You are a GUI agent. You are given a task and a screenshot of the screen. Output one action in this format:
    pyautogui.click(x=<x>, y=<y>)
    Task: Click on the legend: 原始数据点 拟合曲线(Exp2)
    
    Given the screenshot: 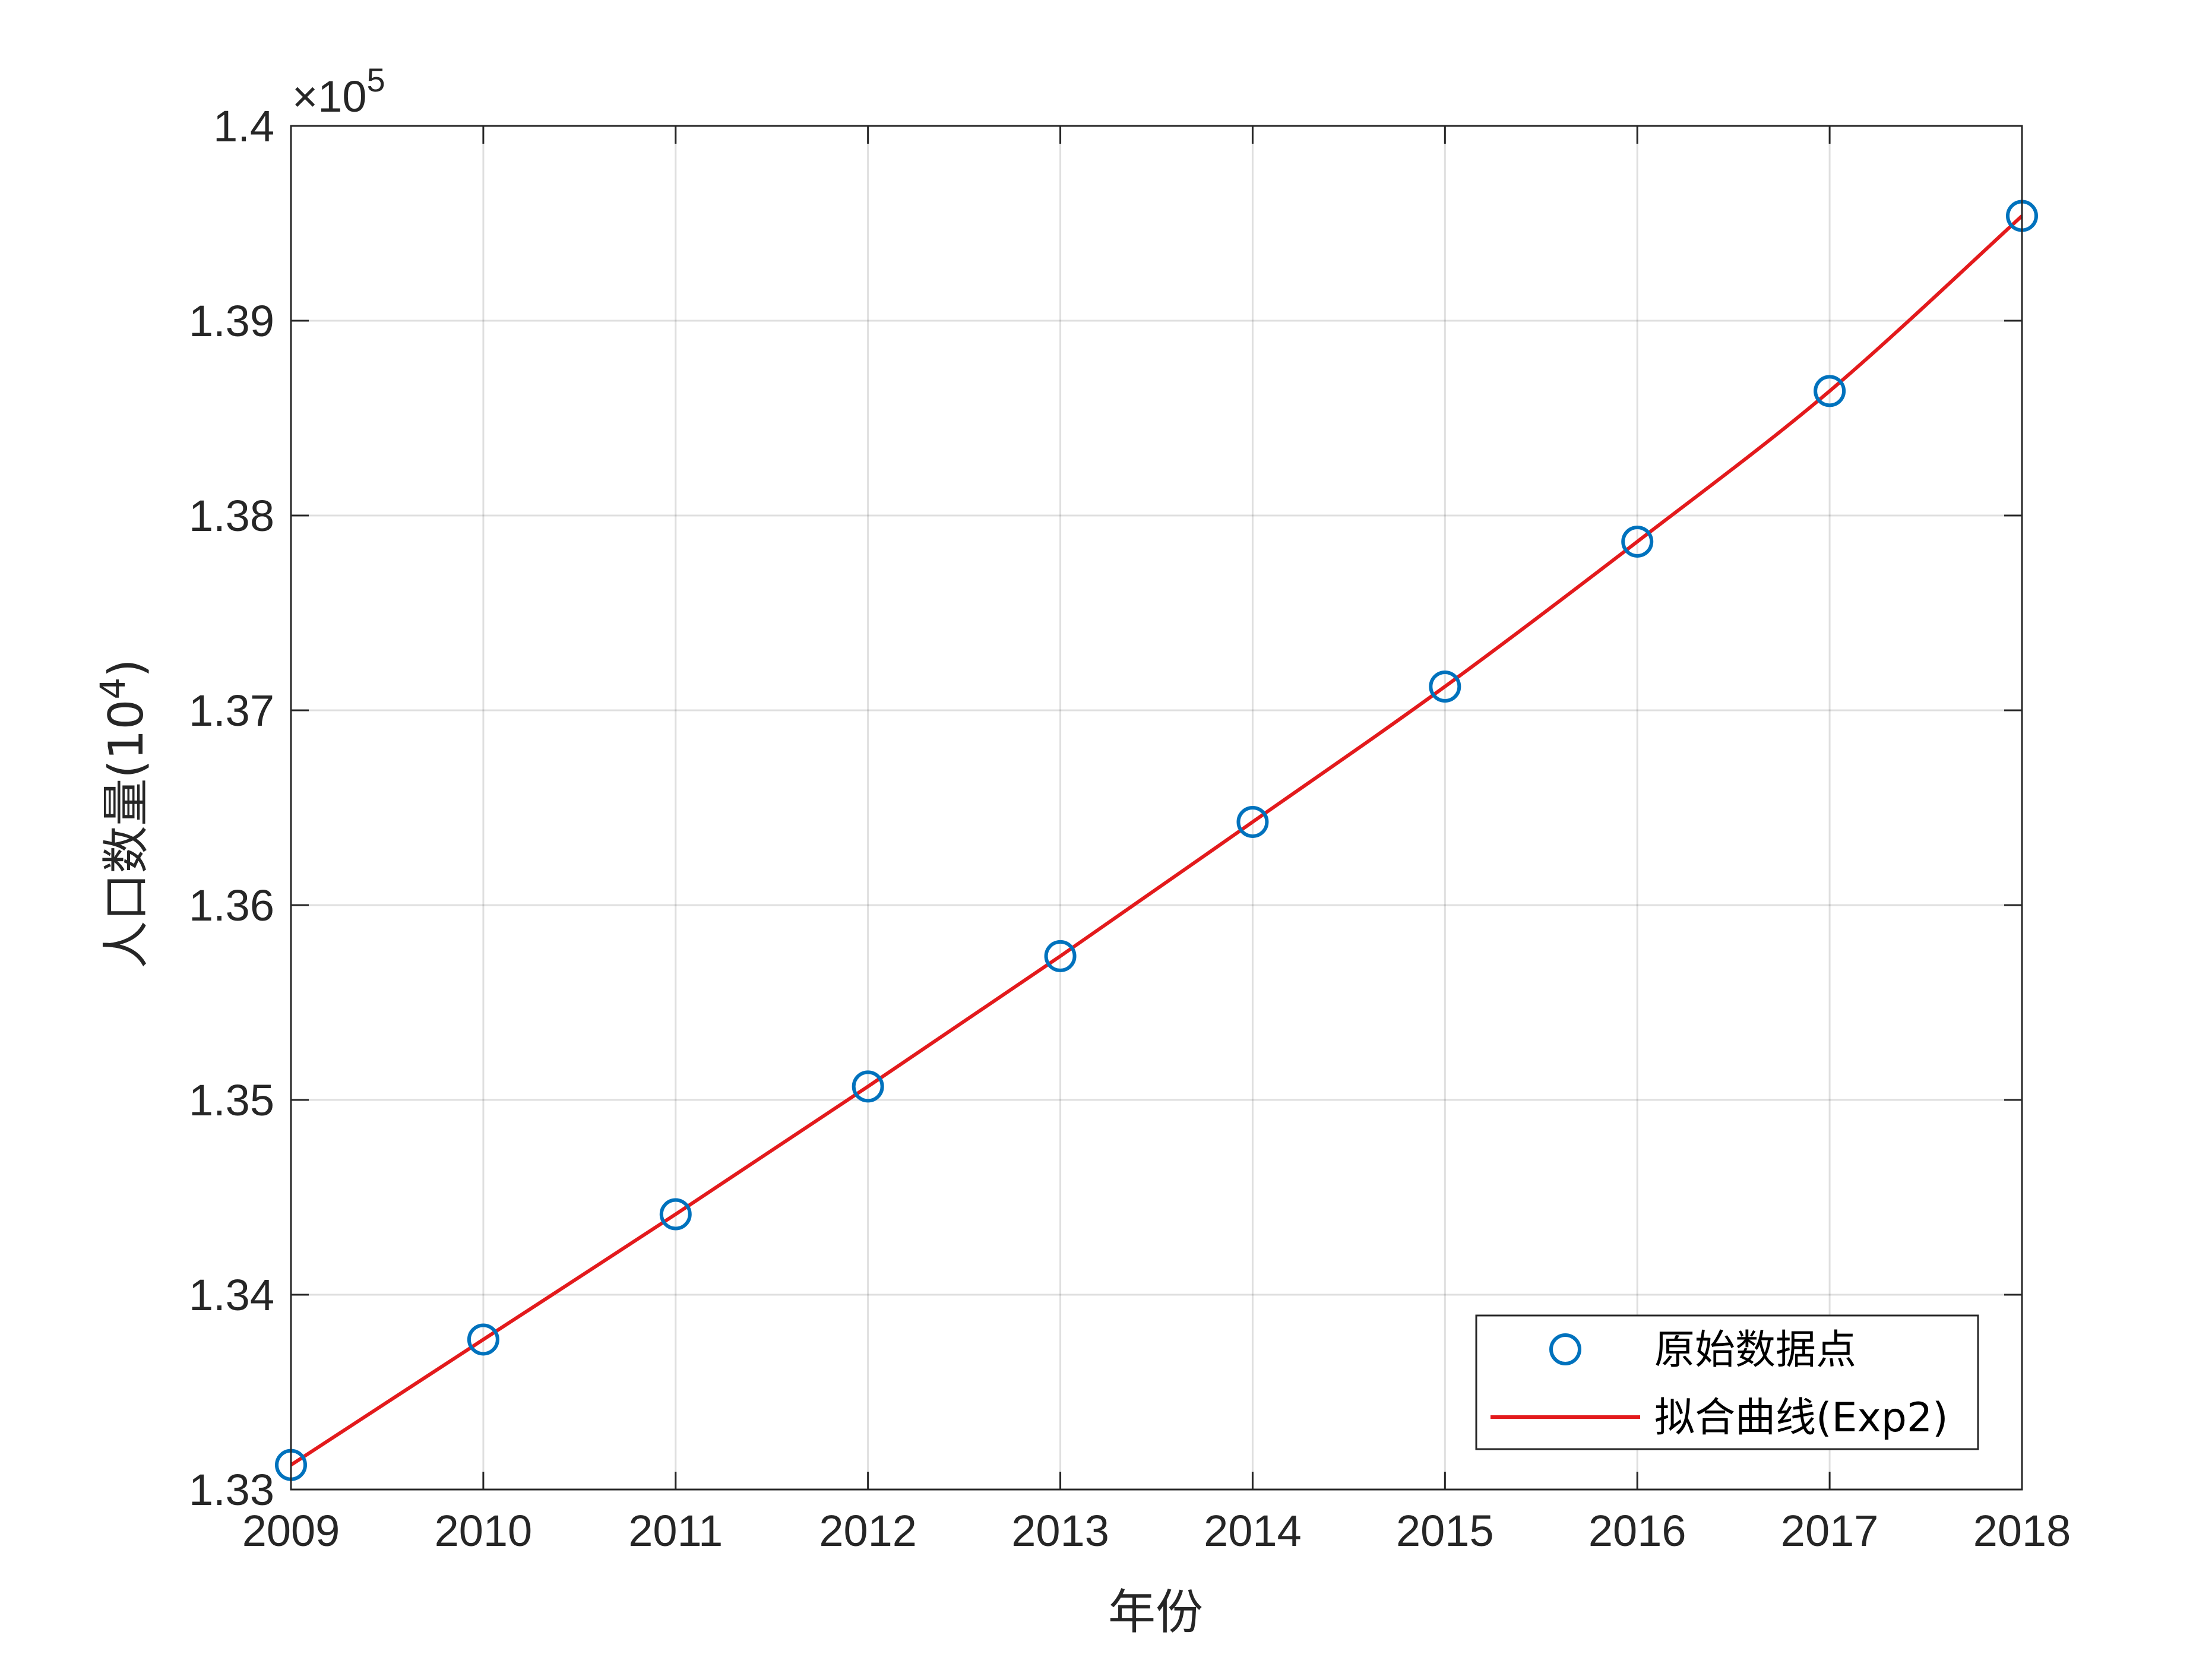 What is the action you would take?
    pyautogui.click(x=1727, y=1382)
    